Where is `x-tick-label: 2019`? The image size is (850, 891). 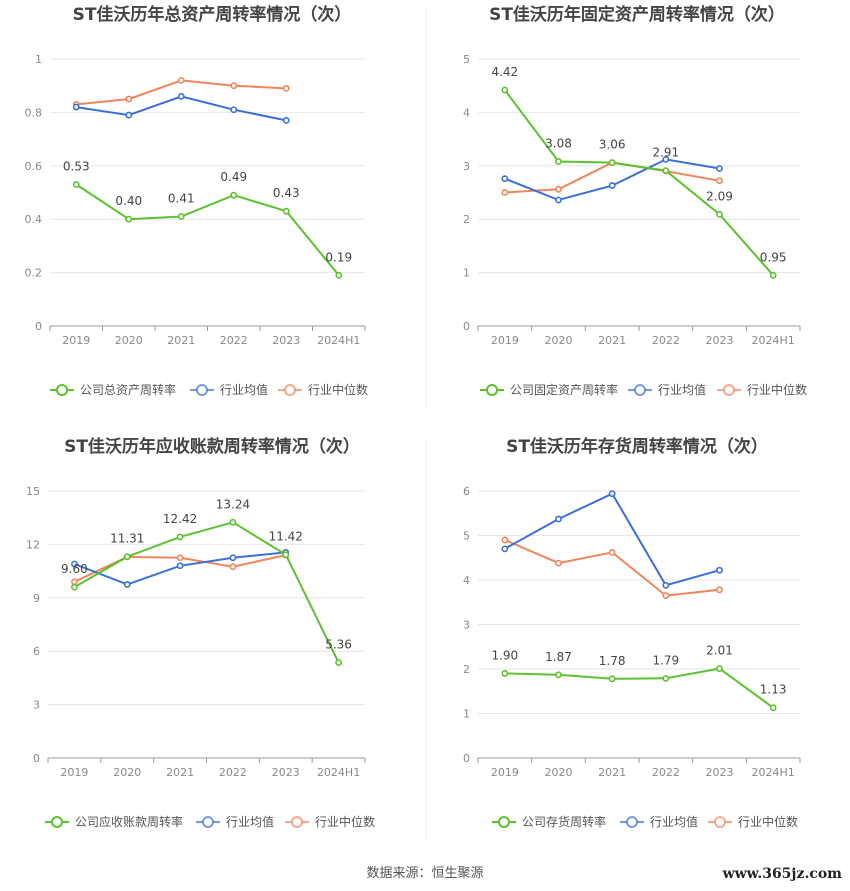
x-tick-label: 2019 is located at coordinates (505, 340).